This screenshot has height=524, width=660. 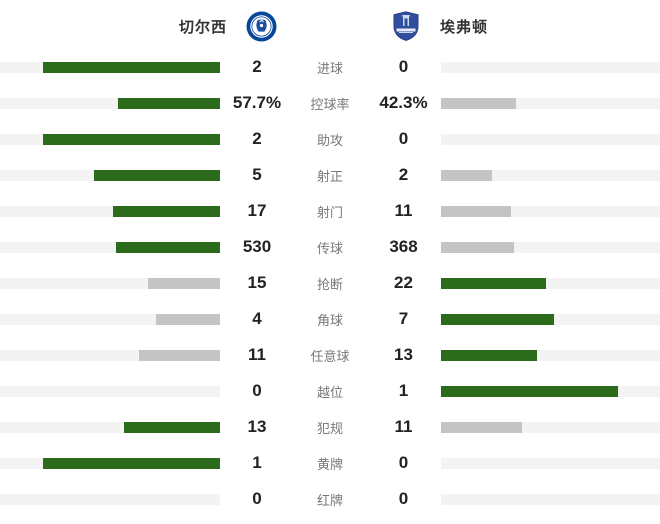 I want to click on home-stat-value: 15, so click(x=257, y=282).